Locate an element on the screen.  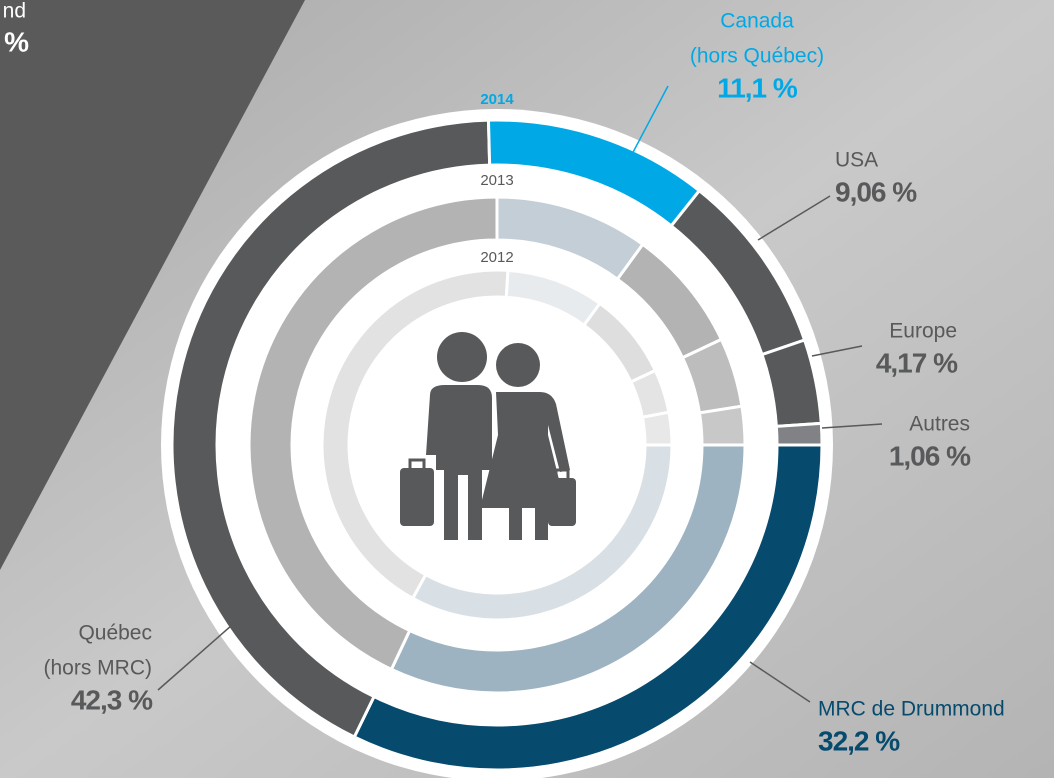
side-value: % is located at coordinates (16, 41).